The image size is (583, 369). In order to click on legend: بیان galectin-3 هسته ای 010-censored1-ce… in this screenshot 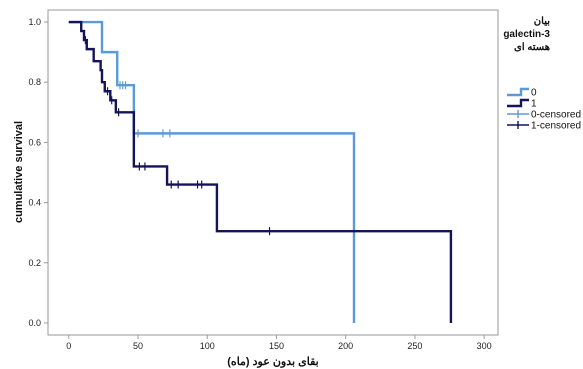, I will do `click(542, 74)`.